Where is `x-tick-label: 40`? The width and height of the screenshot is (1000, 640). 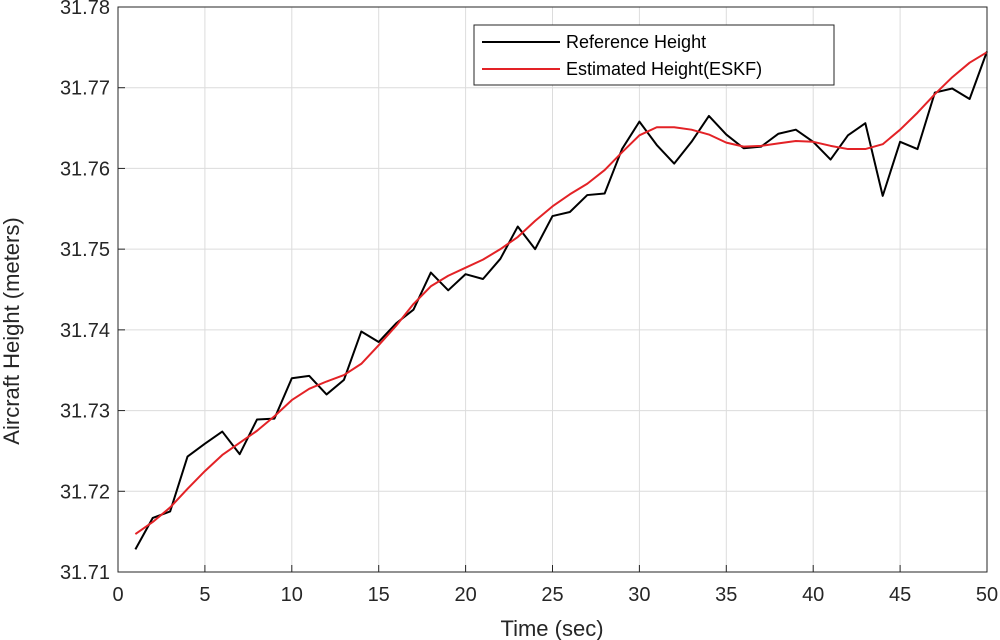
x-tick-label: 40 is located at coordinates (813, 595).